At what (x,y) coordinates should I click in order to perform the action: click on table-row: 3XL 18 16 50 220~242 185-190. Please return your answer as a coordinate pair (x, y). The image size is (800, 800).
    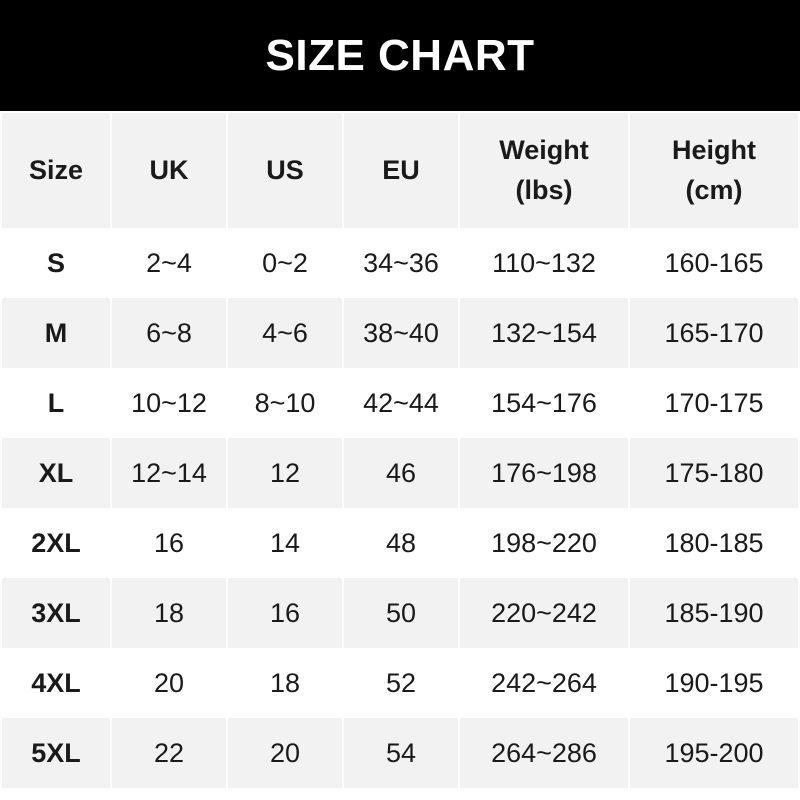
    Looking at the image, I should click on (400, 613).